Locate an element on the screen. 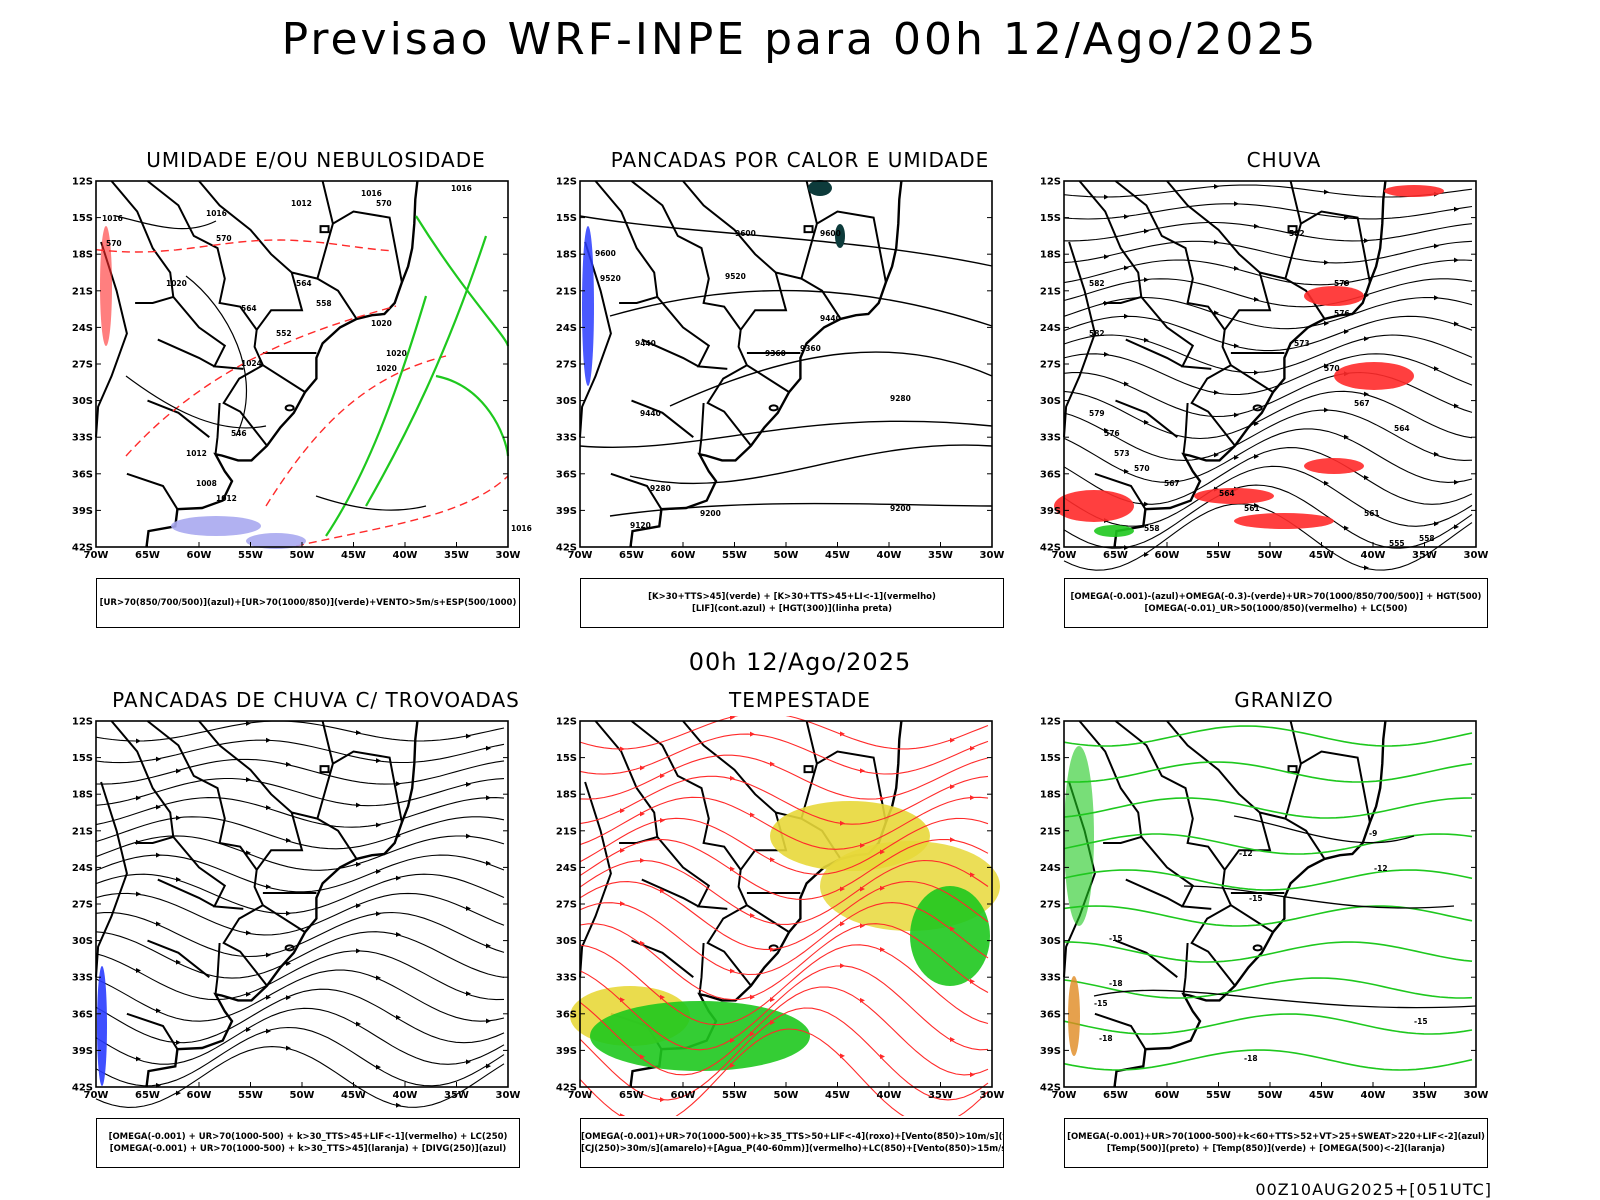  temperature-850-contour is located at coordinates (1268, 844).